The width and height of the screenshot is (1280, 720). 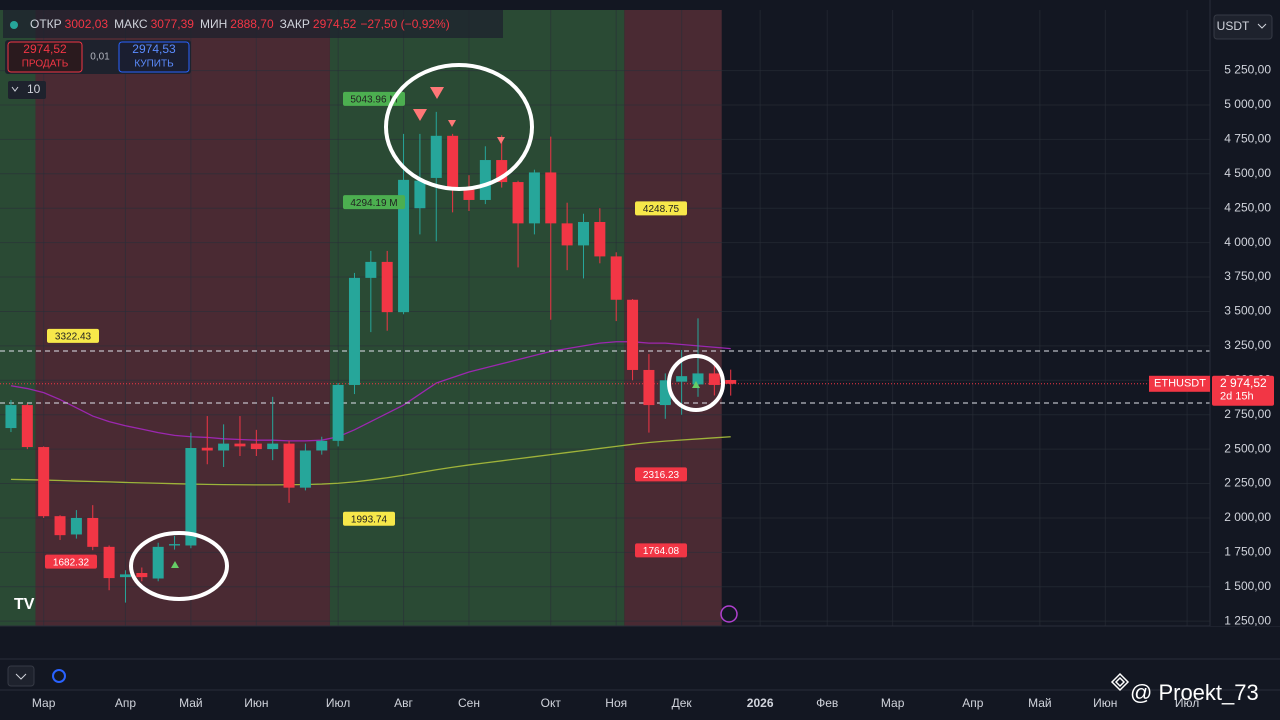 What do you see at coordinates (126, 703) in the screenshot?
I see `x-tick-label: Апр` at bounding box center [126, 703].